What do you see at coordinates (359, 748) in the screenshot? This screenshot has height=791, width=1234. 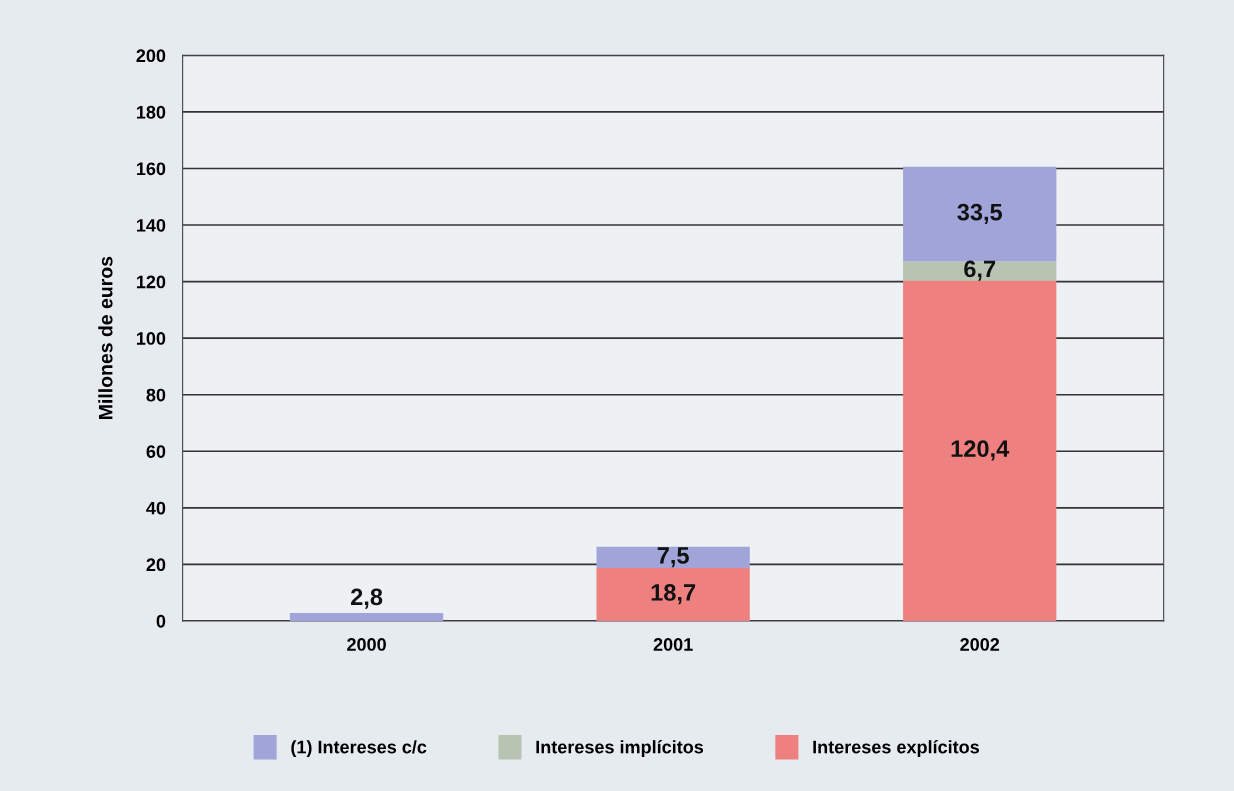 I see `legend-label: (1) Intereses c/c` at bounding box center [359, 748].